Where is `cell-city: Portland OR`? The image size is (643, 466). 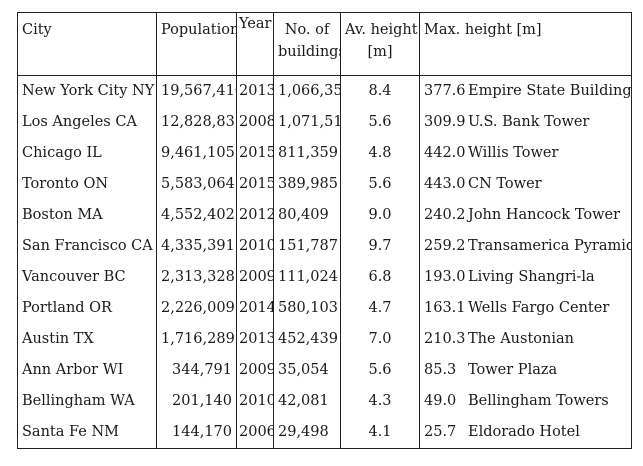
cell-city: Portland OR is located at coordinates (87, 308).